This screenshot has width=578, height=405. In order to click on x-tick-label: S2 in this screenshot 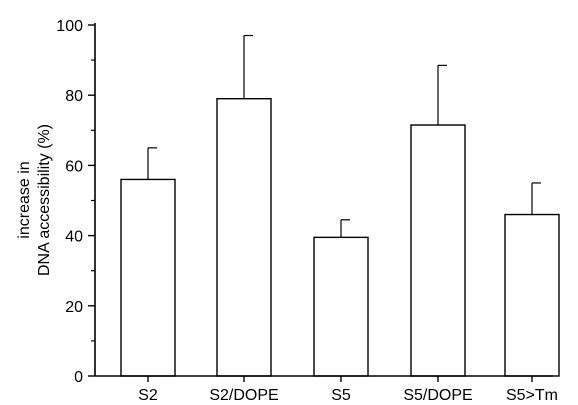, I will do `click(148, 395)`.